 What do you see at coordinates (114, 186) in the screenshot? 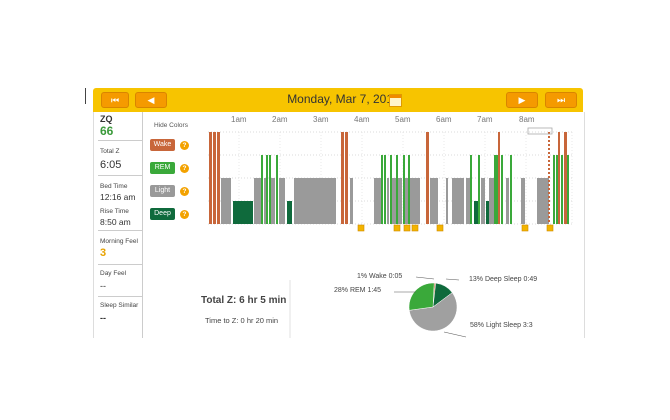
I see `bed-time-label: Bed Time` at bounding box center [114, 186].